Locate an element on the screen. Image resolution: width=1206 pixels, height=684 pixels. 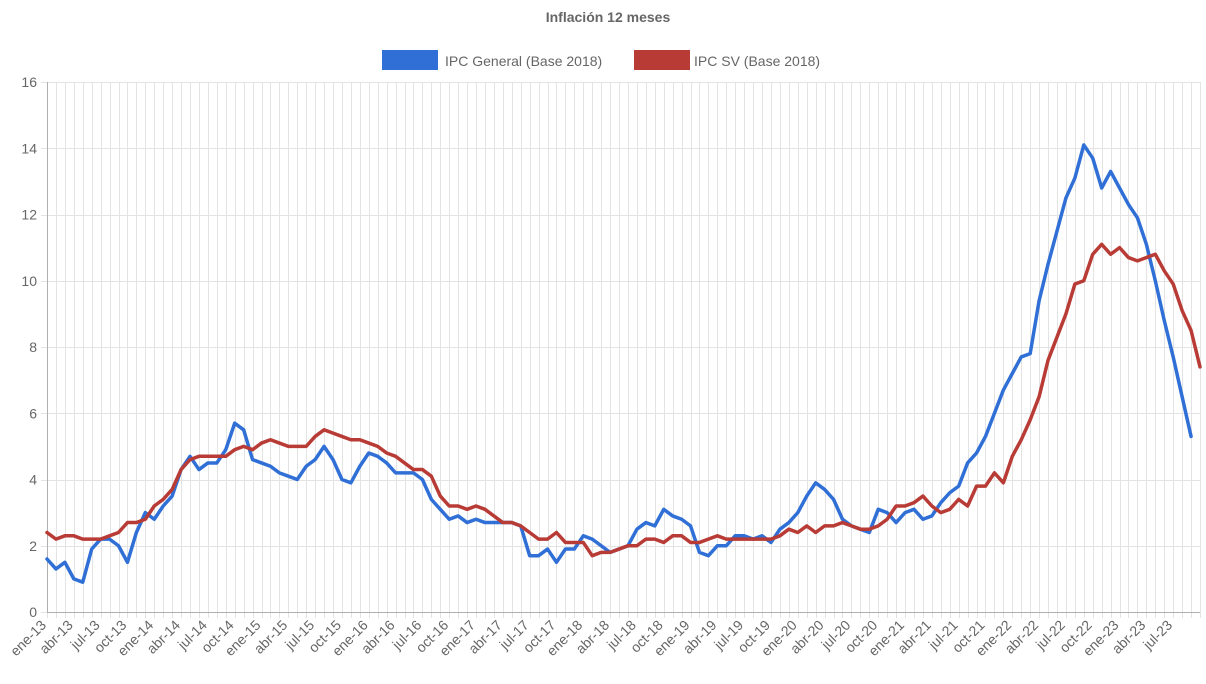
y-tick-label: 4 is located at coordinates (33, 480).